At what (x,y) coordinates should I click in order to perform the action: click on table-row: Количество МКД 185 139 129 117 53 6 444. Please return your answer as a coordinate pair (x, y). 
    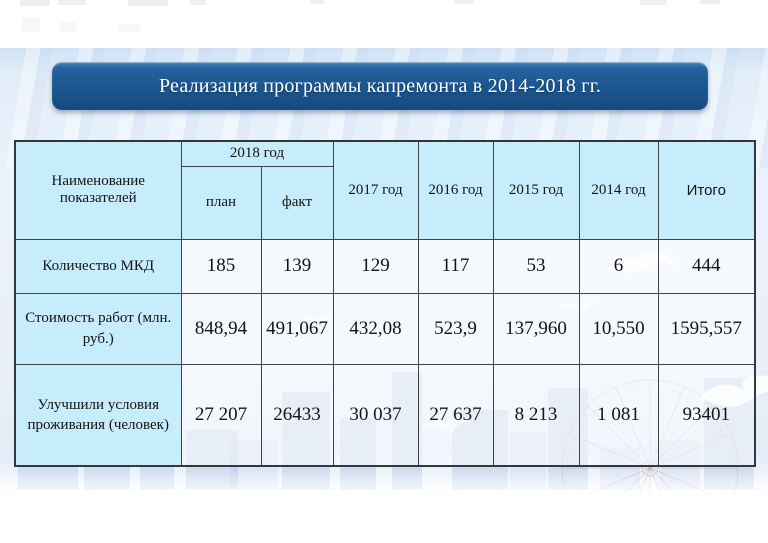
    Looking at the image, I should click on (385, 266).